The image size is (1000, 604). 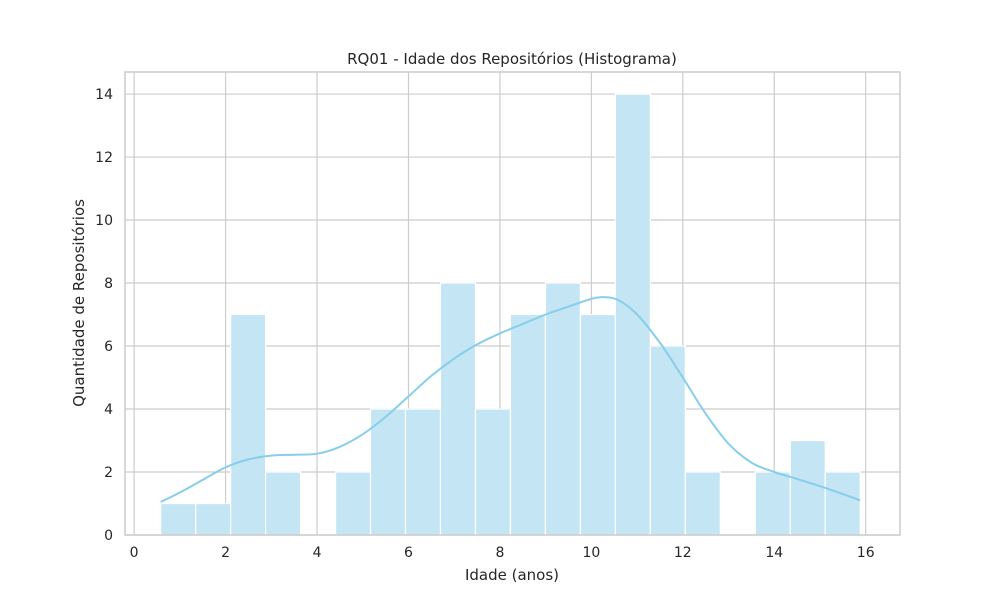 What do you see at coordinates (108, 536) in the screenshot?
I see `y-tick-label: 0` at bounding box center [108, 536].